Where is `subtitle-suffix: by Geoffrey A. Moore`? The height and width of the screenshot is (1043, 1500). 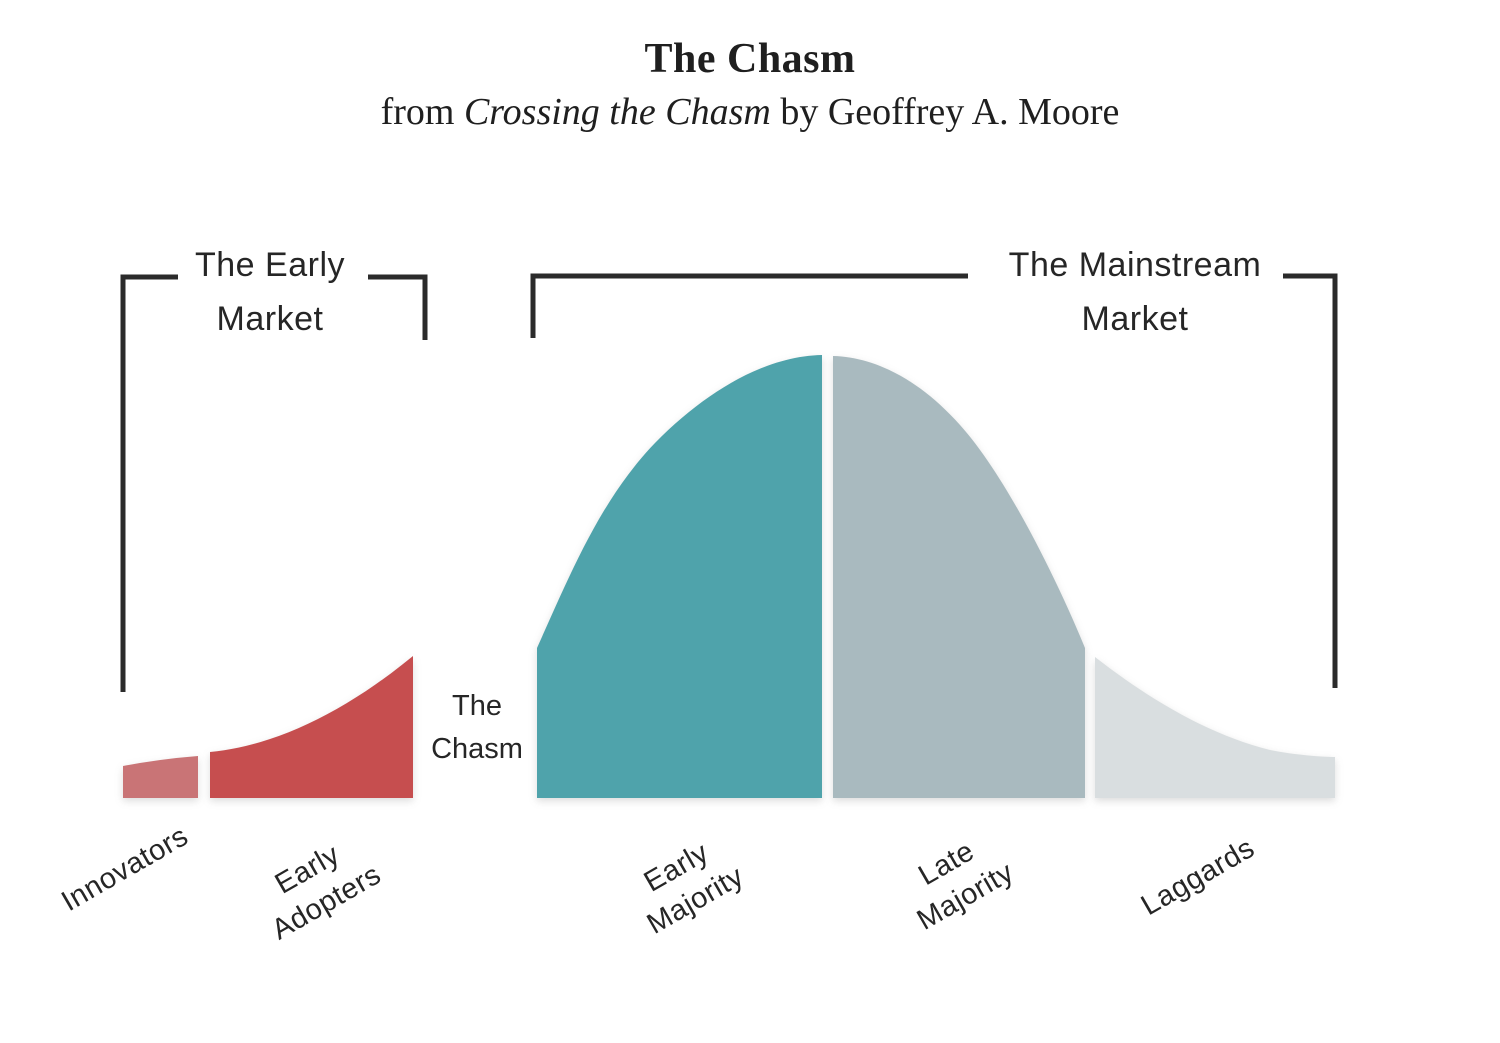 subtitle-suffix: by Geoffrey A. Moore is located at coordinates (945, 112).